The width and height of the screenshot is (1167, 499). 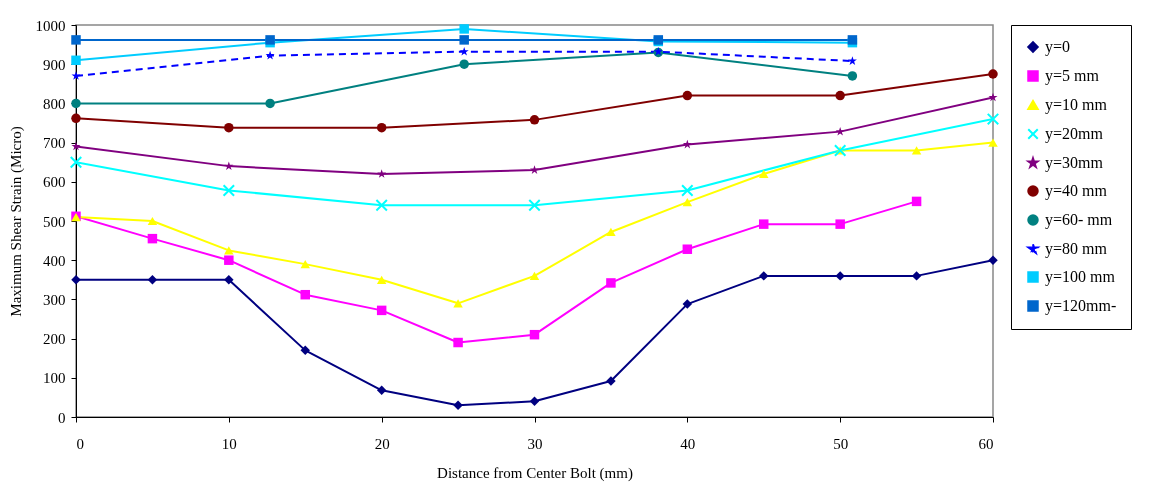 What do you see at coordinates (1074, 134) in the screenshot?
I see `legend-label: y=20mm` at bounding box center [1074, 134].